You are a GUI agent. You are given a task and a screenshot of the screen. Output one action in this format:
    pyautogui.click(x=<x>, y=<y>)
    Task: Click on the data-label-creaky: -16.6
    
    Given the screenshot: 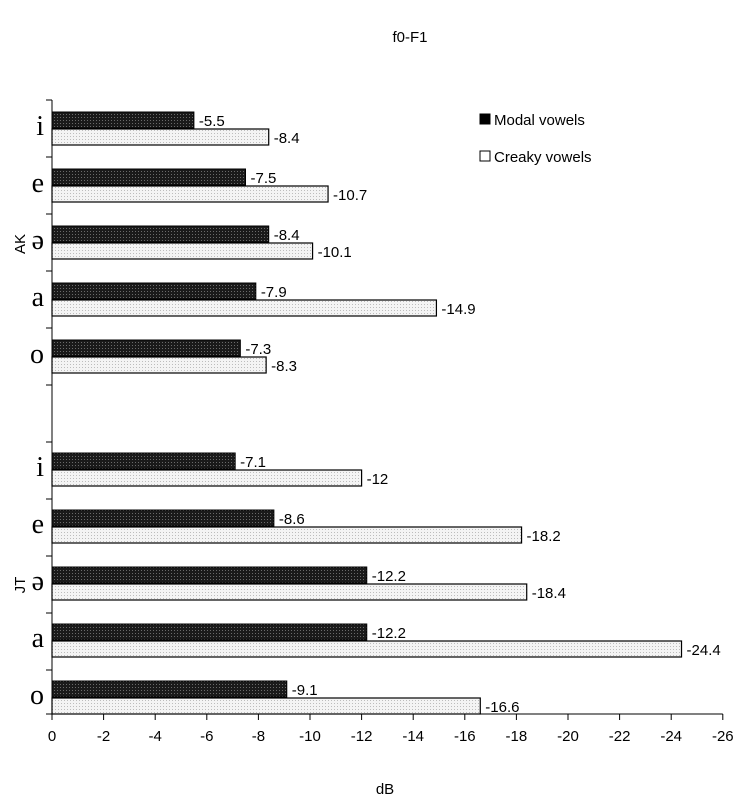 What is the action you would take?
    pyautogui.click(x=502, y=707)
    